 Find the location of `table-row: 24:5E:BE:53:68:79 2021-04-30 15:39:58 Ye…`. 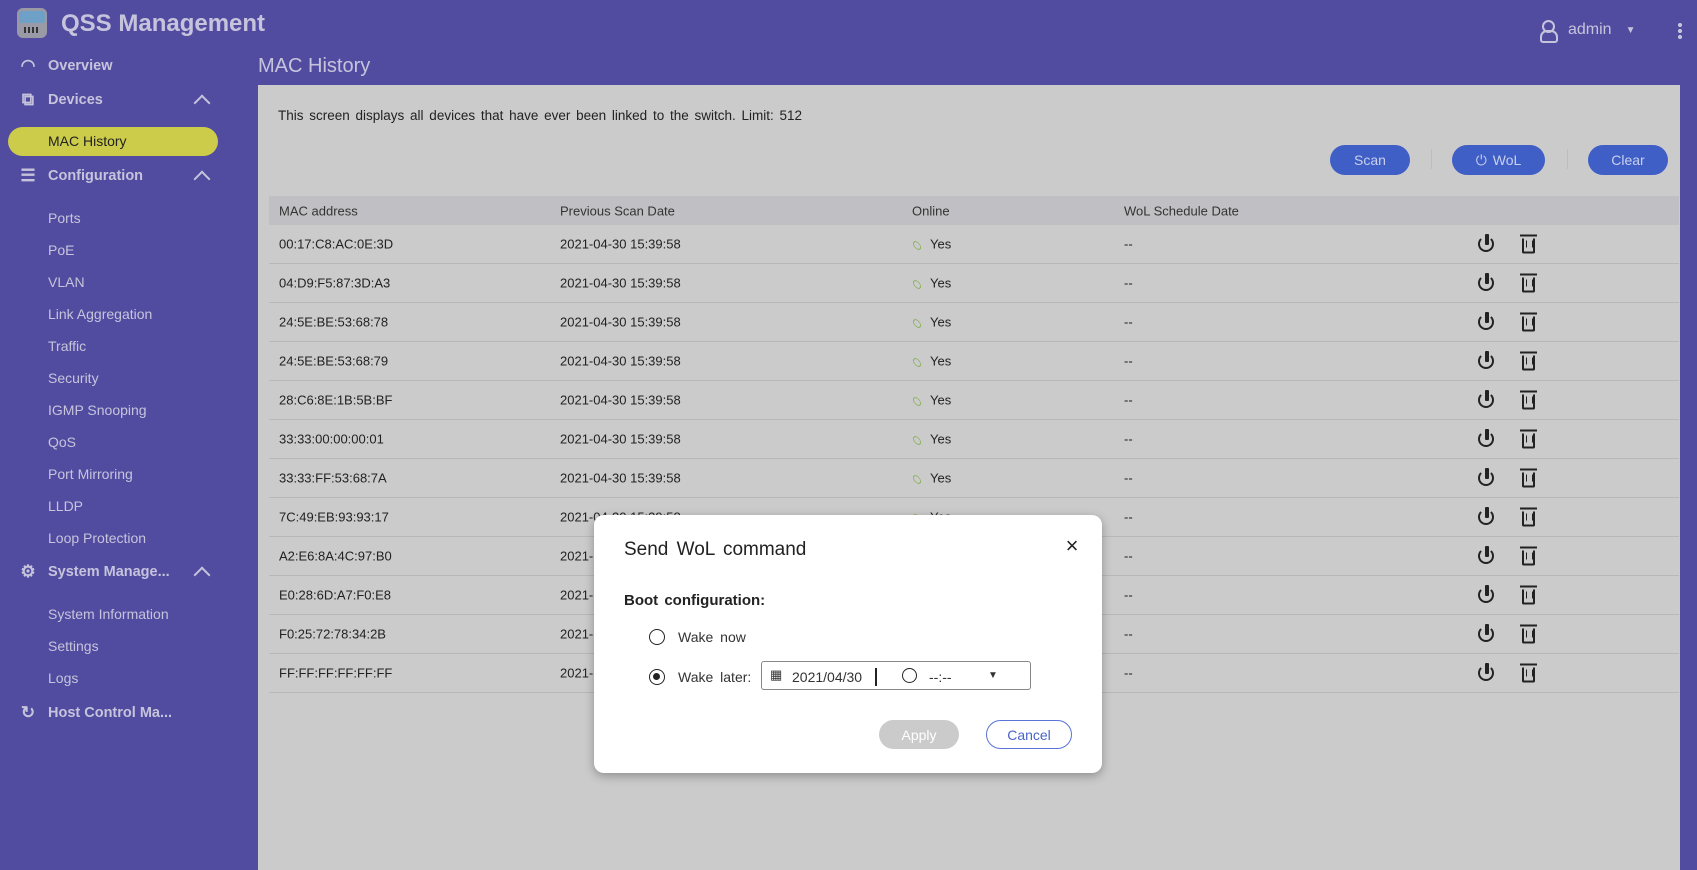

table-row: 24:5E:BE:53:68:79 2021-04-30 15:39:58 Ye… is located at coordinates (974, 361).